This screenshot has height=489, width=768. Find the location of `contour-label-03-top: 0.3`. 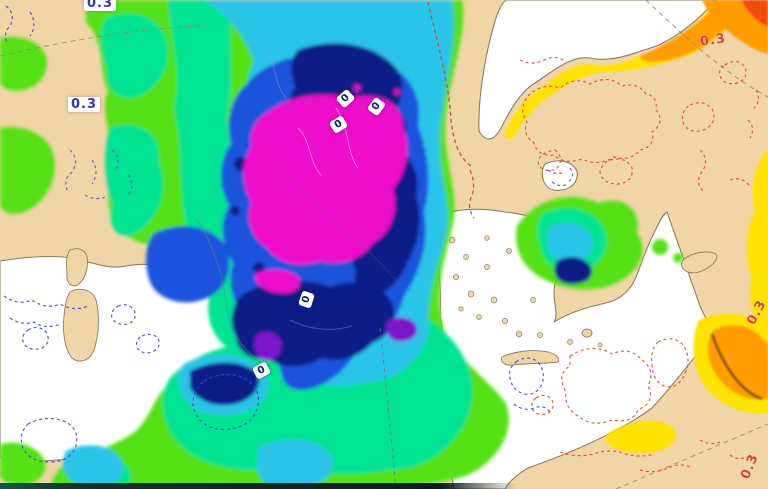

contour-label-03-top: 0.3 is located at coordinates (100, 5).